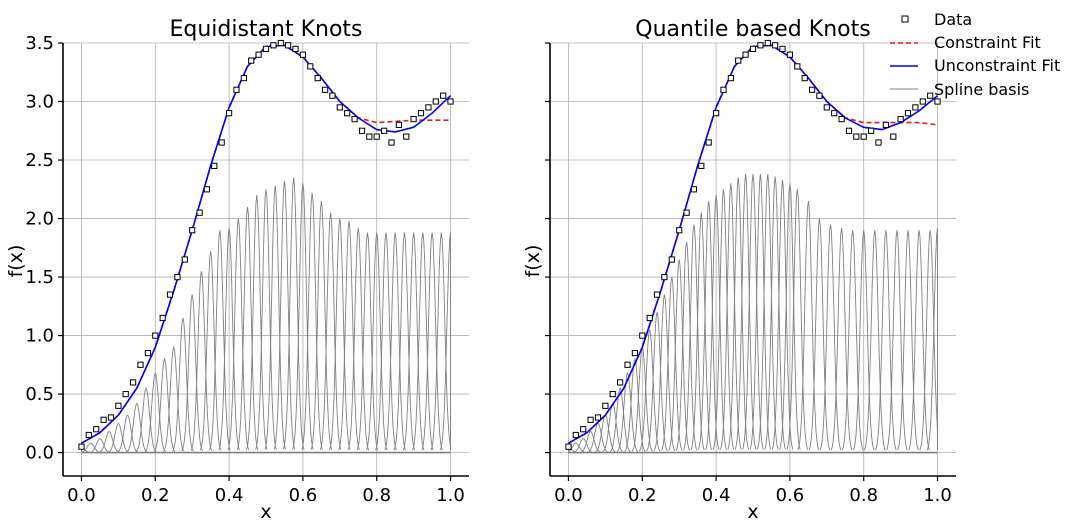 Image resolution: width=1074 pixels, height=527 pixels. Describe the element at coordinates (39, 160) in the screenshot. I see `y-tick-label: 2.5` at that location.